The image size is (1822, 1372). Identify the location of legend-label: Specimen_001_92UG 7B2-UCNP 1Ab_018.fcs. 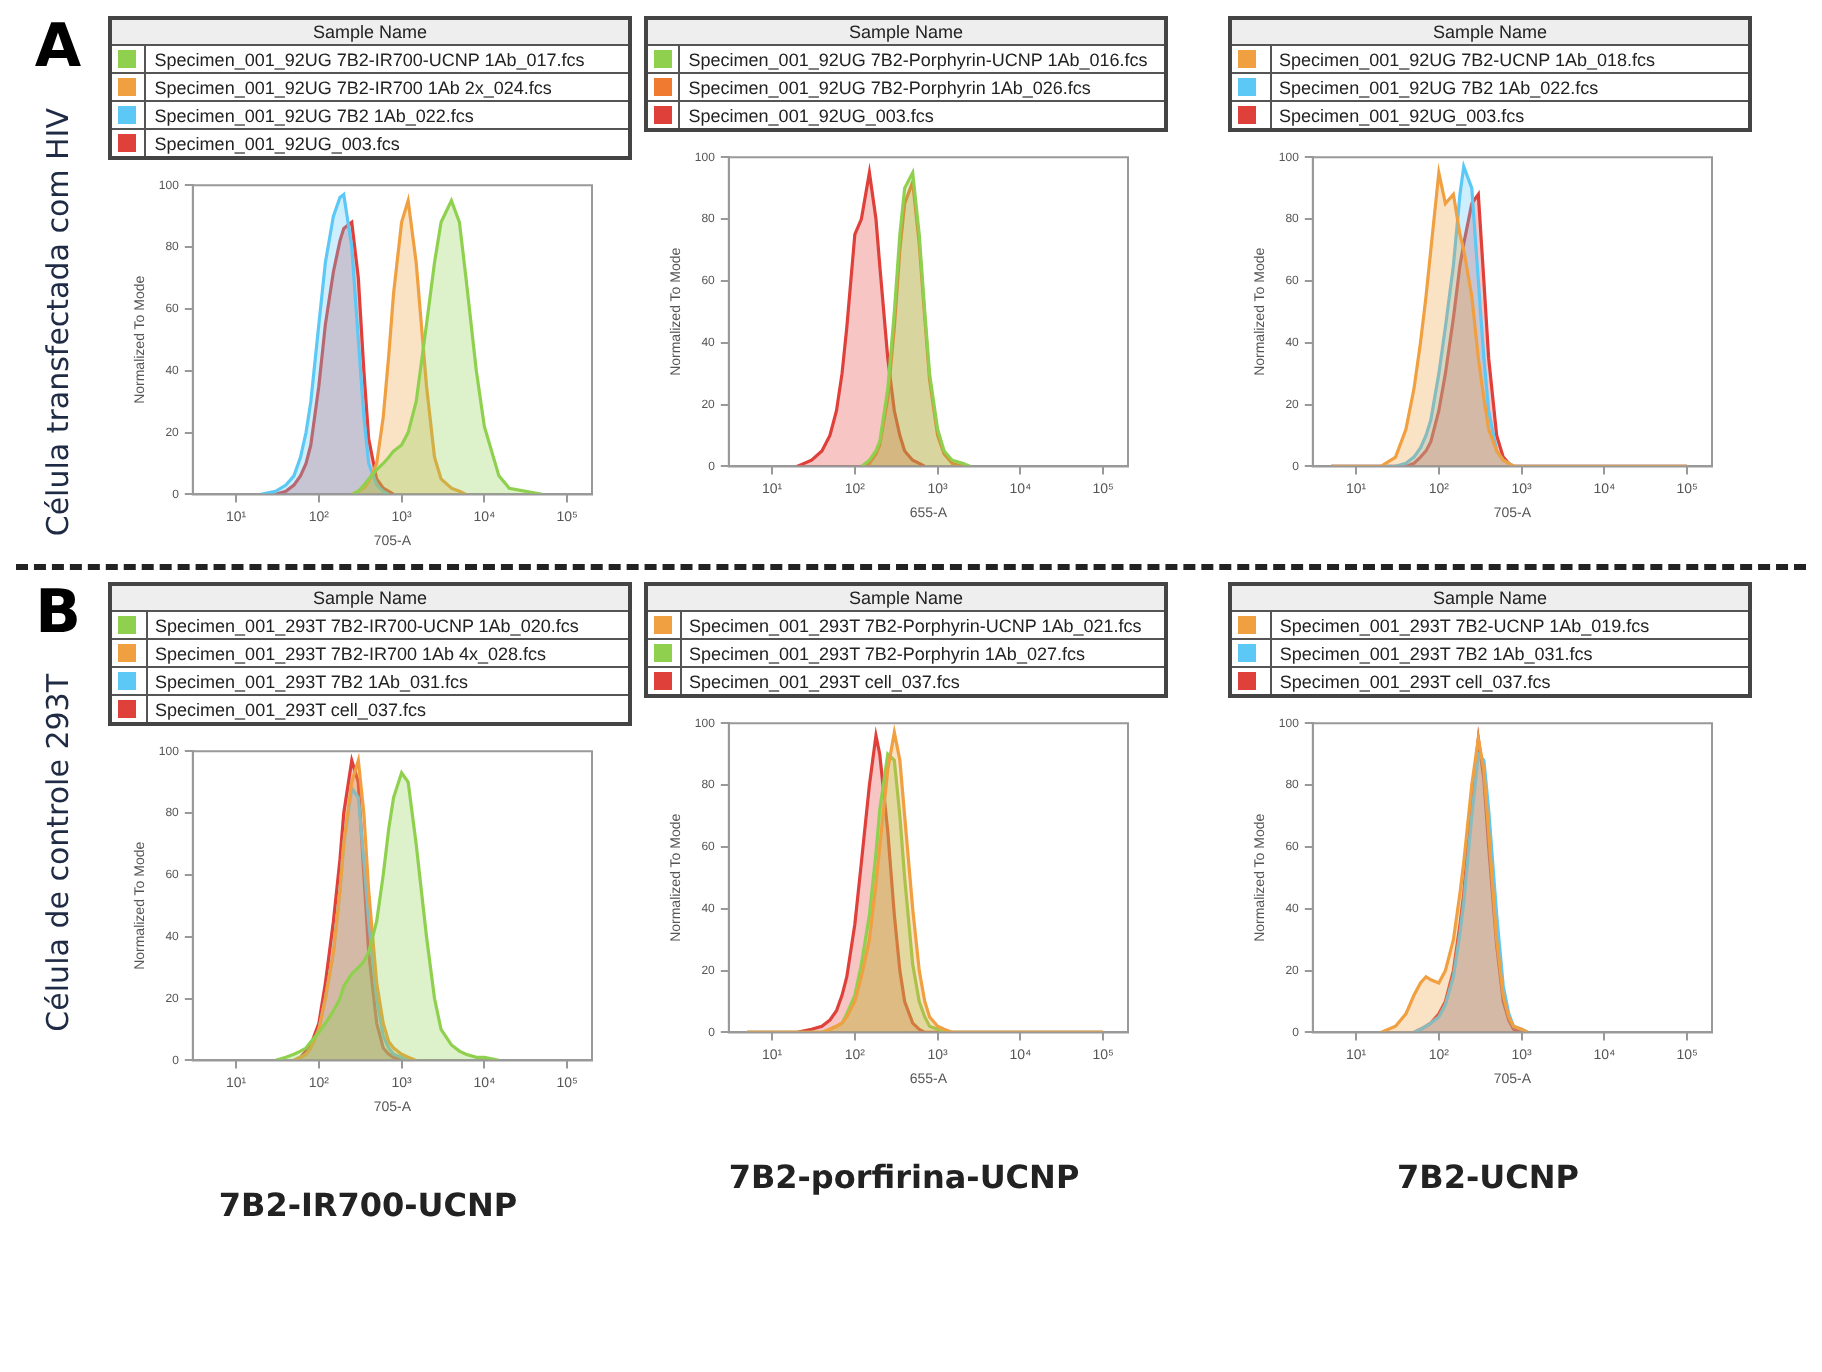
(1510, 59).